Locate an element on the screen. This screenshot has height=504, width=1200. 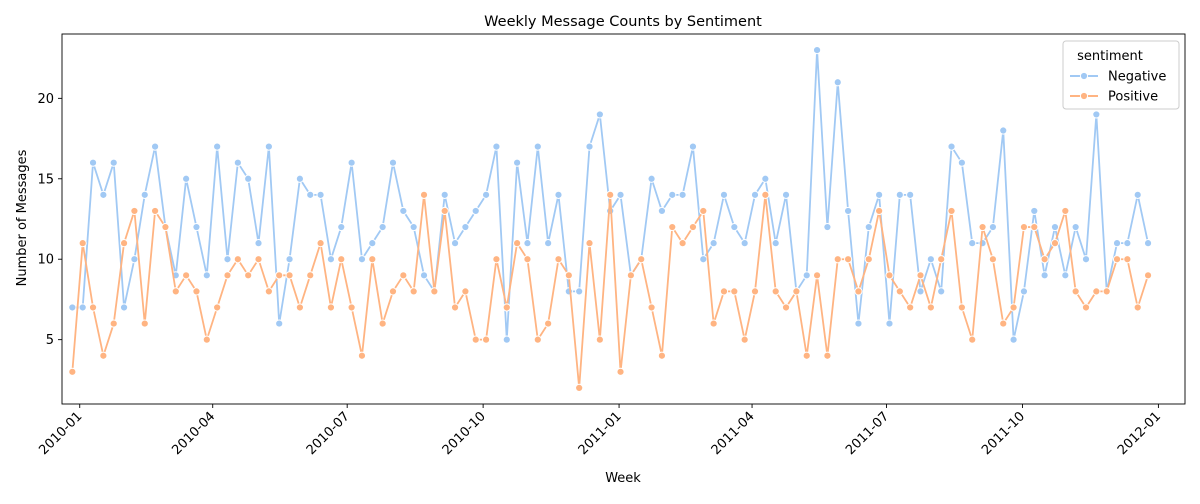
legend: sentiment Negative Positive is located at coordinates (1121, 75).